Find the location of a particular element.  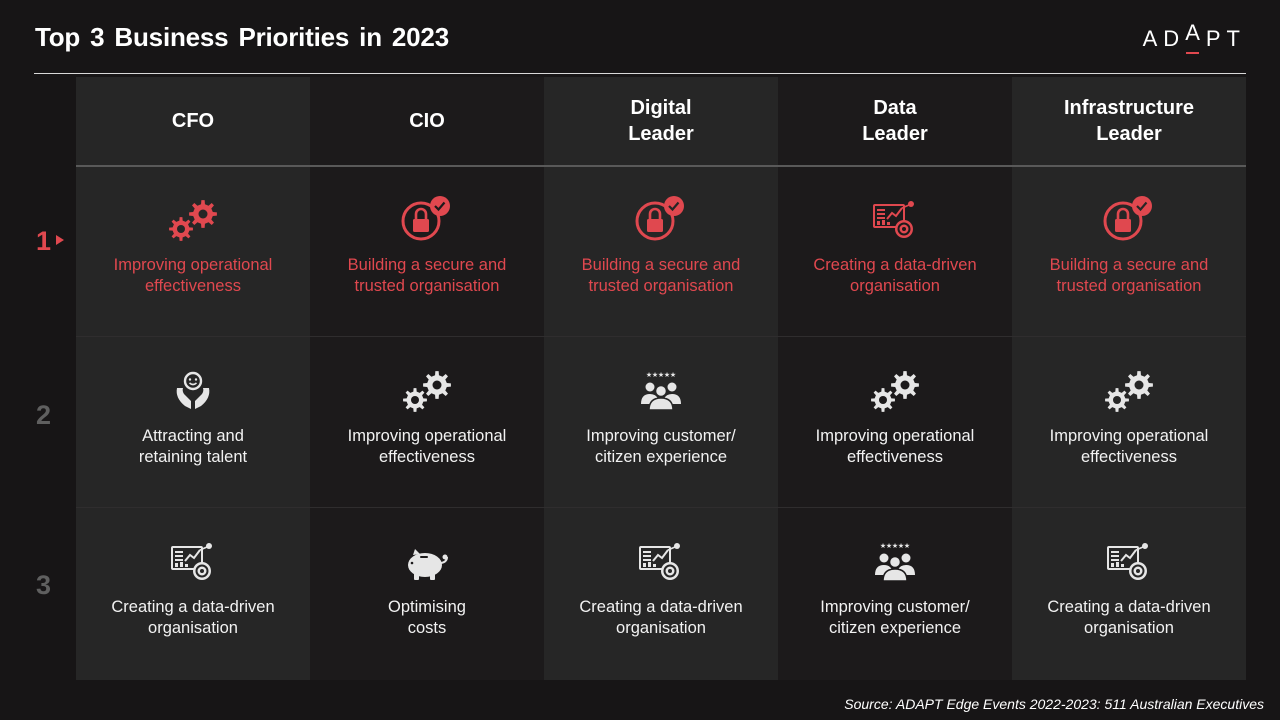

rank-2-label: 2 is located at coordinates (44, 415).